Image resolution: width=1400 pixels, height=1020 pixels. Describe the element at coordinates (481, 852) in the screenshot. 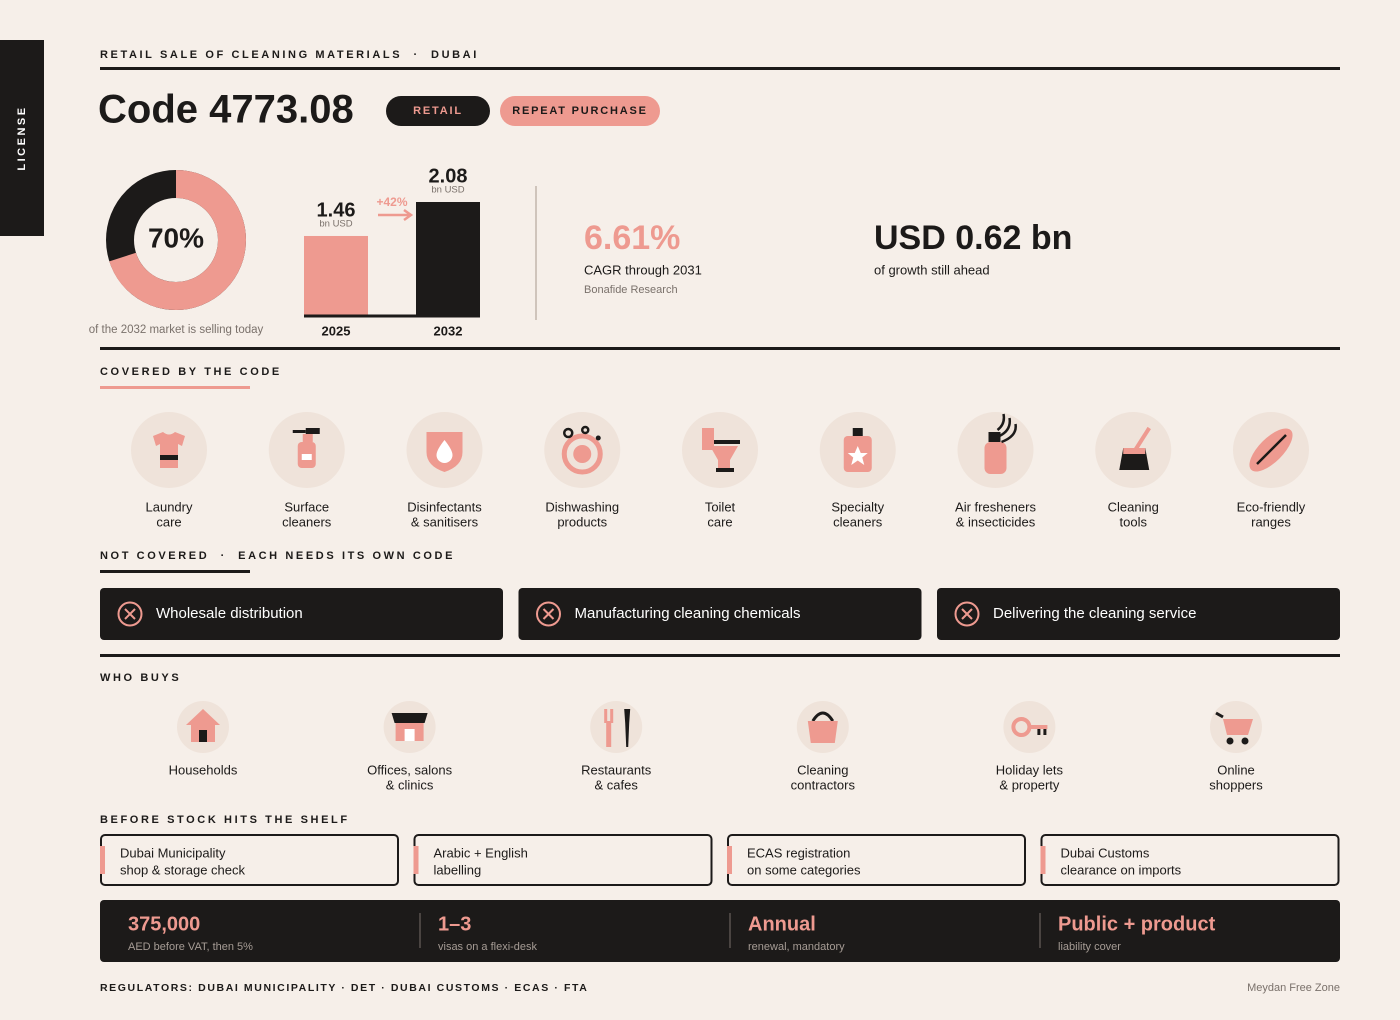

I see `check-label: Arabic + English` at that location.